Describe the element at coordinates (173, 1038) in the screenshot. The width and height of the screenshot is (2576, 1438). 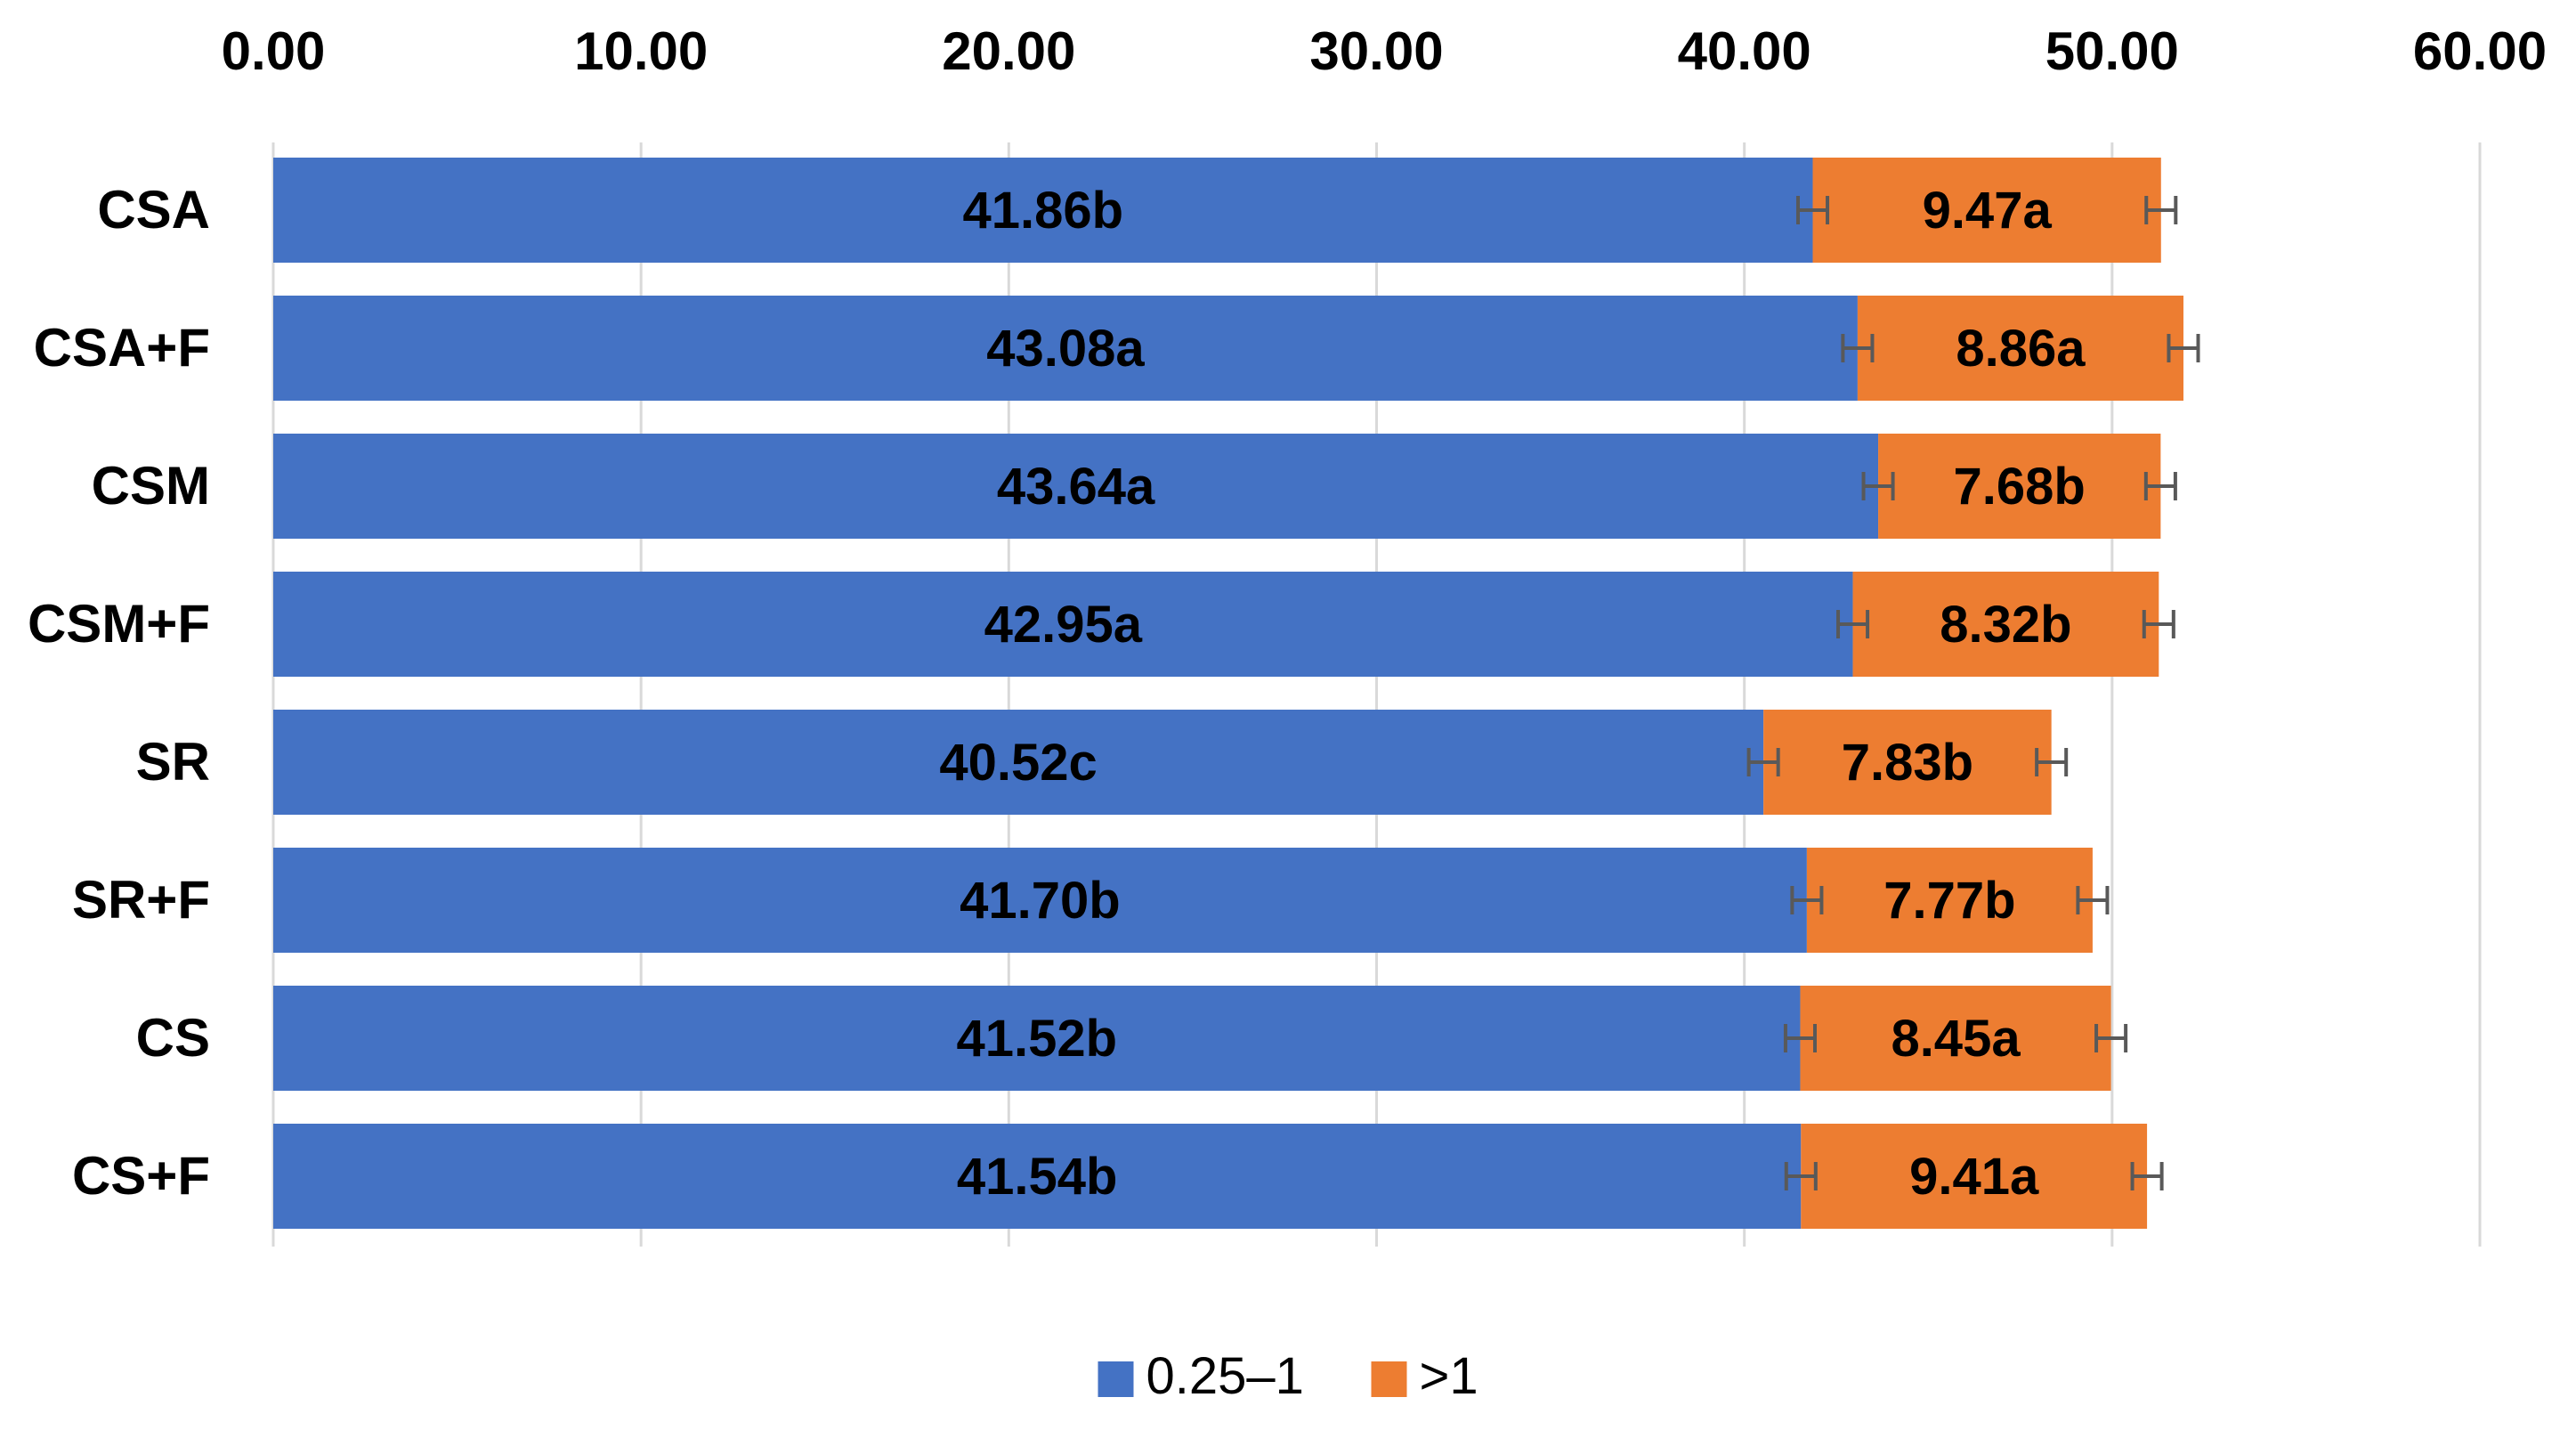
I see `category-label: CS` at that location.